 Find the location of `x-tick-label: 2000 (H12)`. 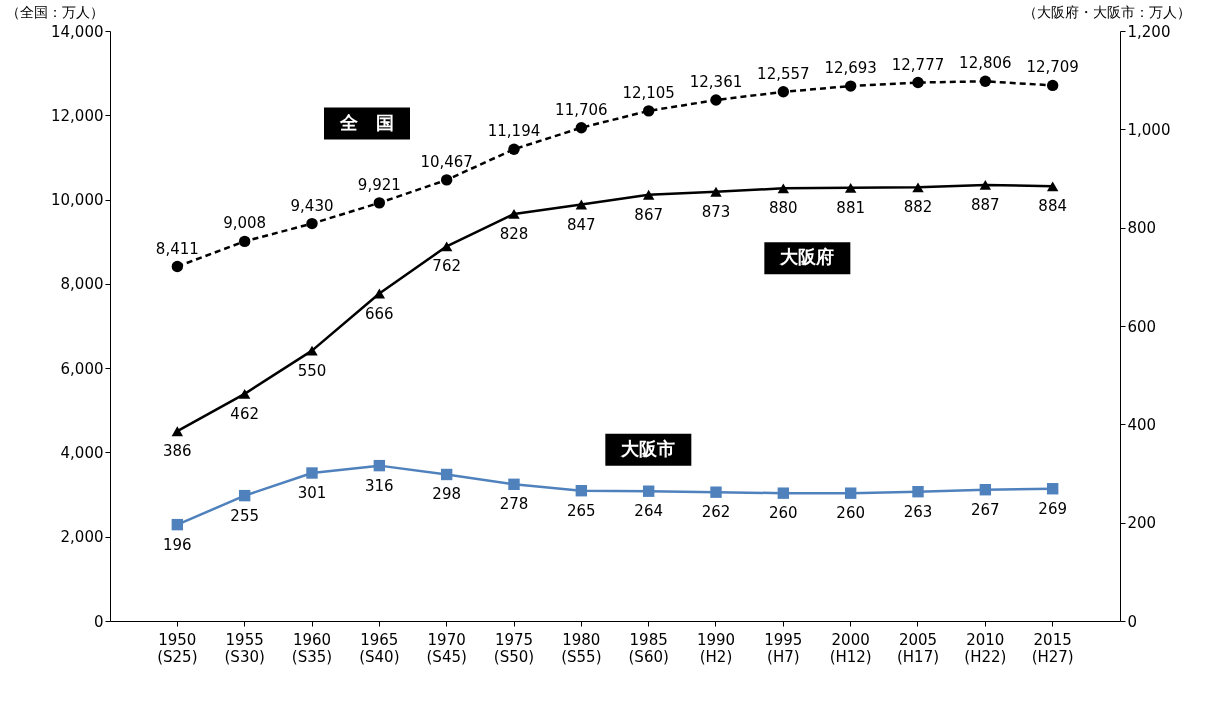

x-tick-label: 2000 (H12) is located at coordinates (850, 648).